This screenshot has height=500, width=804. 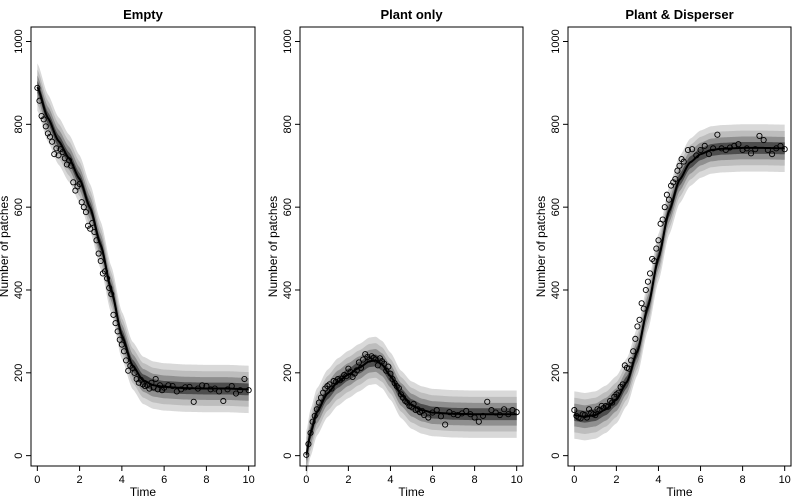 What do you see at coordinates (143, 14) in the screenshot?
I see `panel-title: Empty` at bounding box center [143, 14].